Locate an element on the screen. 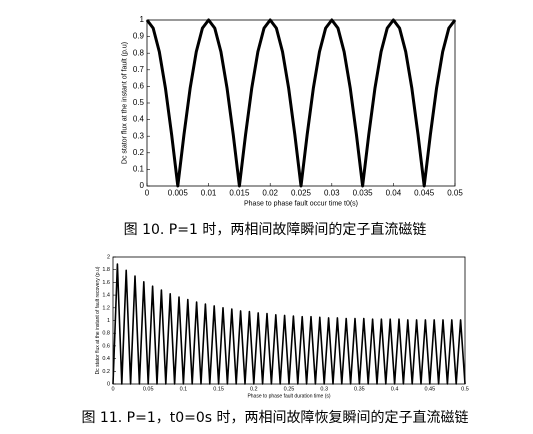 The width and height of the screenshot is (533, 434). x-tick-label: 0.2 is located at coordinates (254, 389).